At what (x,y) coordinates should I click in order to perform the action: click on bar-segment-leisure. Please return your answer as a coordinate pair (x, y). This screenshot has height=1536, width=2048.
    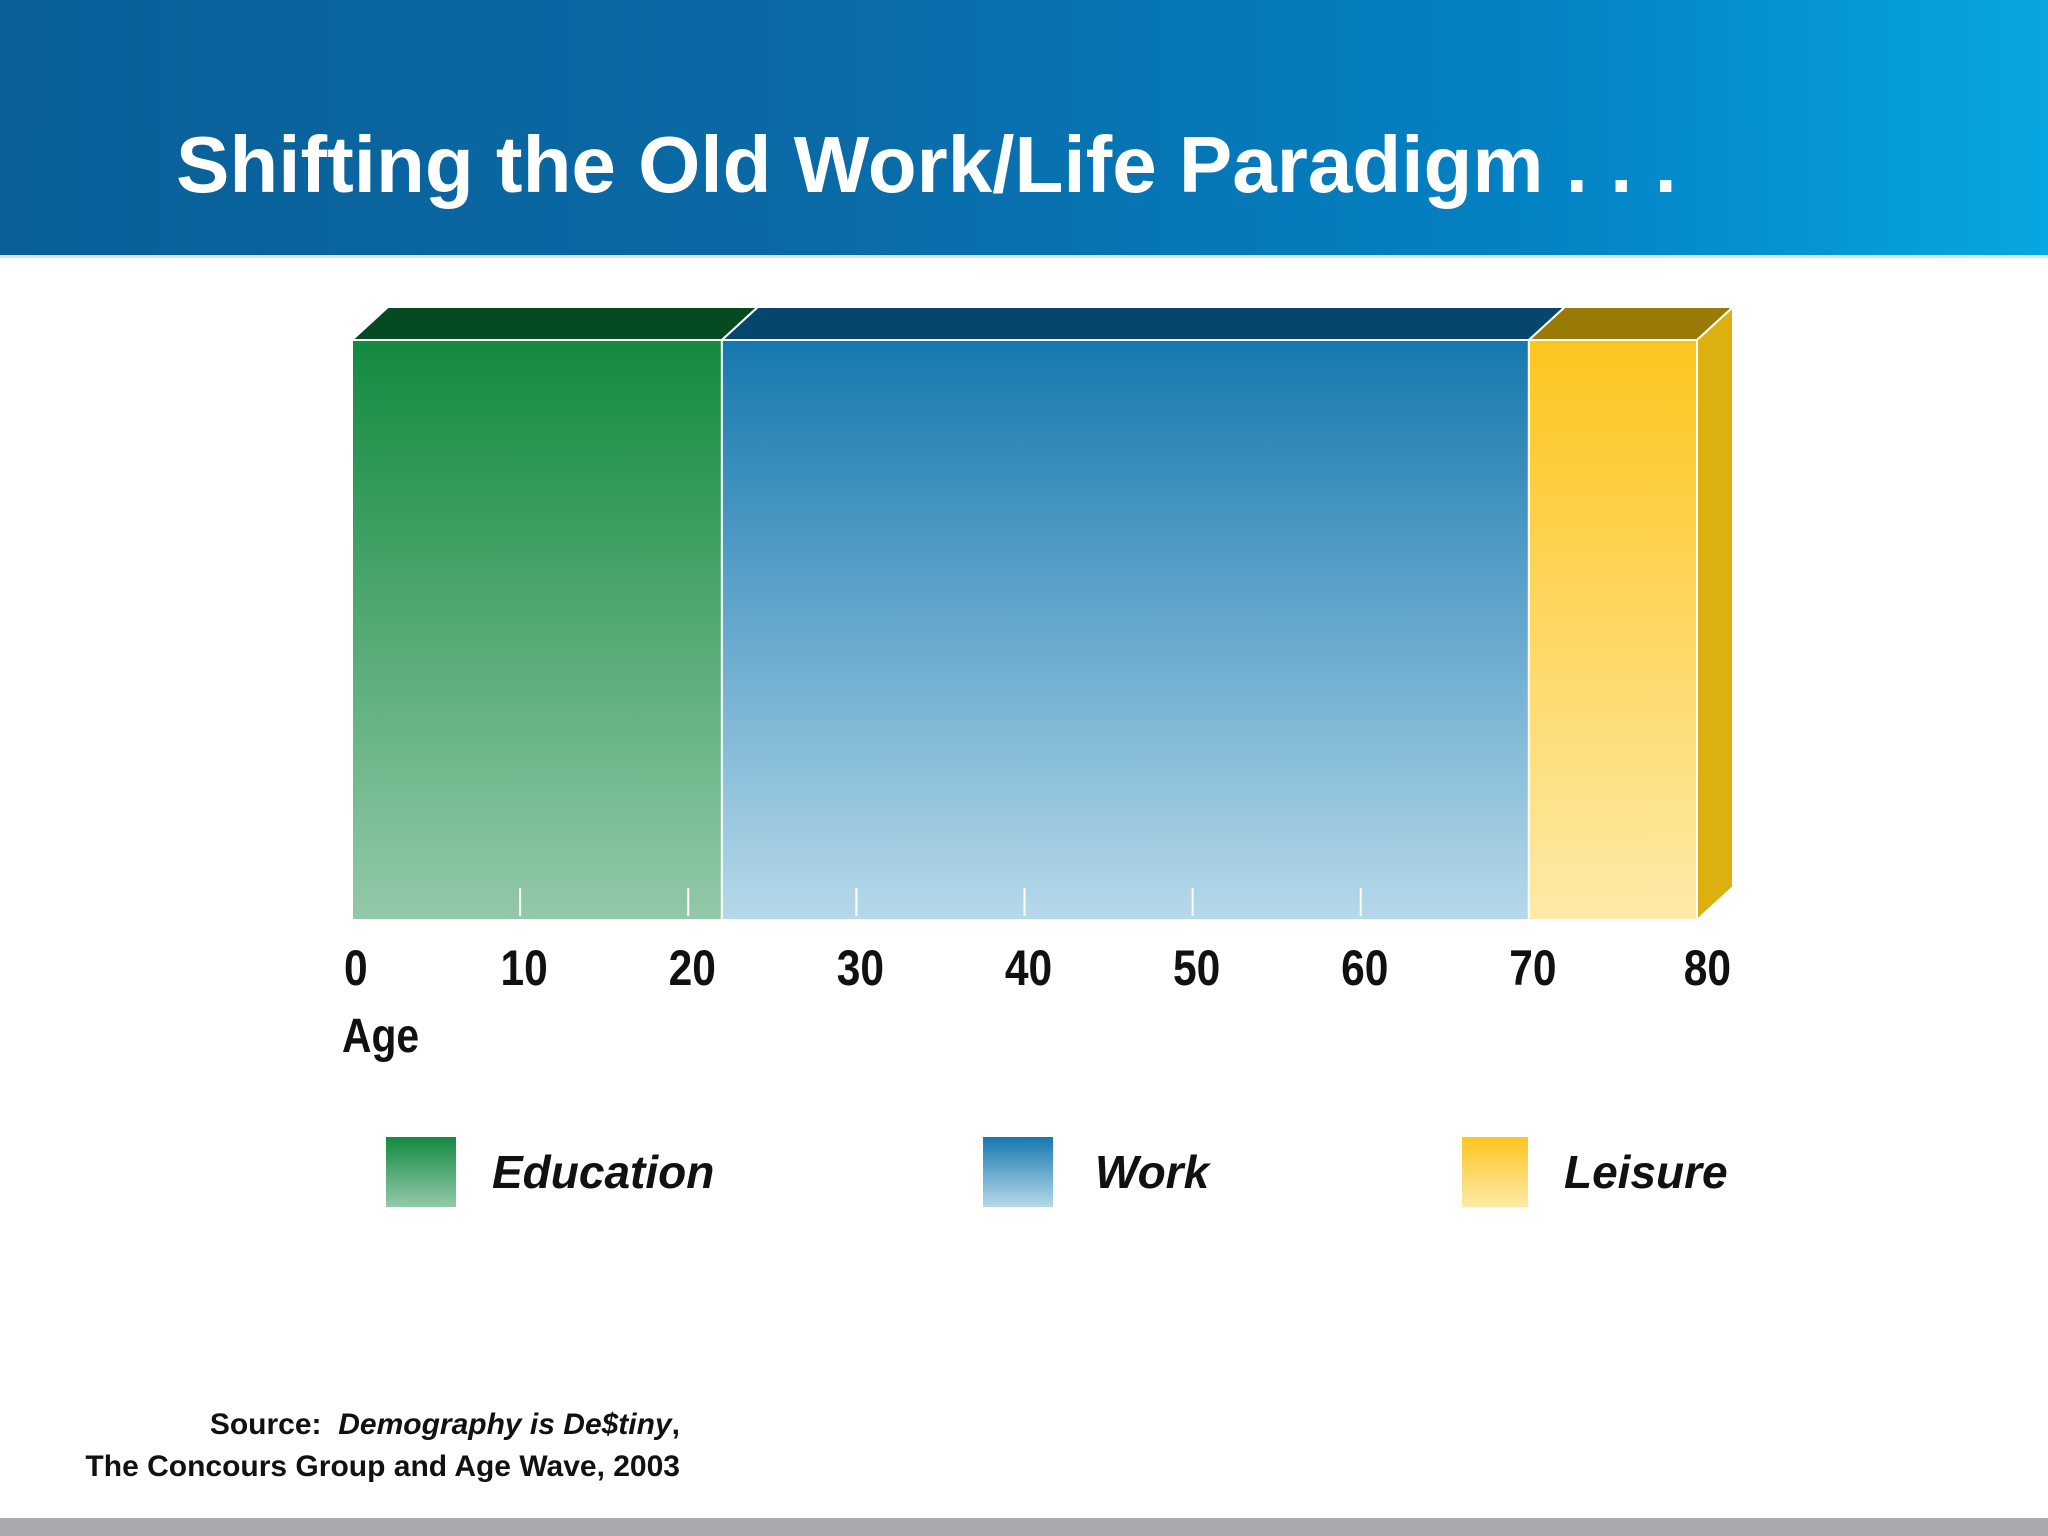
    Looking at the image, I should click on (1612, 630).